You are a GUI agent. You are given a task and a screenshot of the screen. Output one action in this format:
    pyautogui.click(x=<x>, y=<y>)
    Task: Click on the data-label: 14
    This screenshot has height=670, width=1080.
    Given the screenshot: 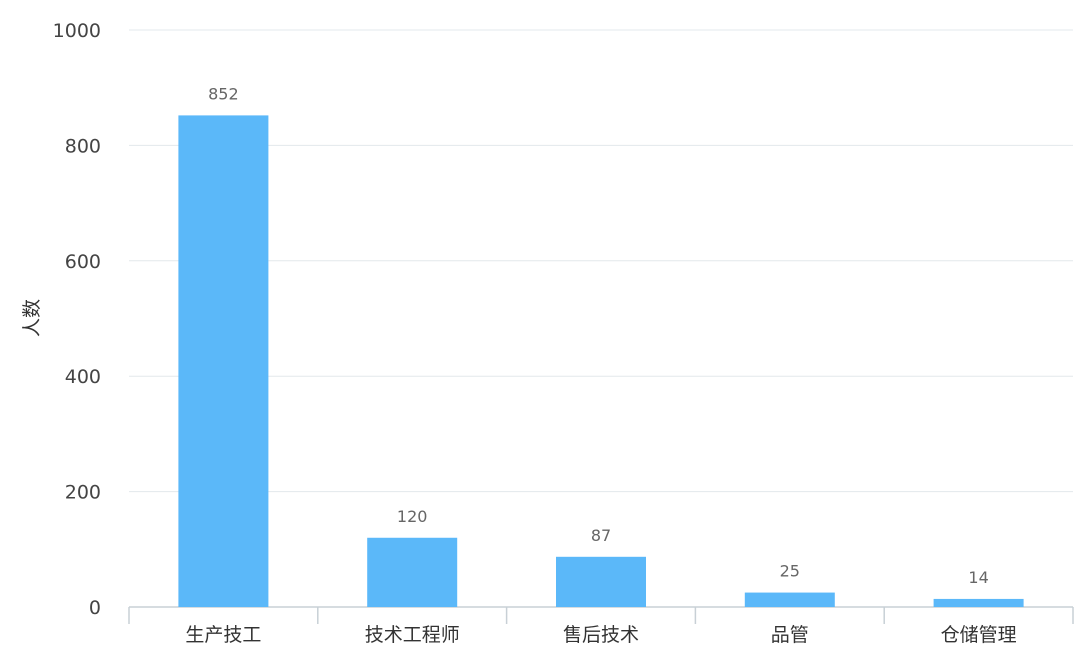 What is the action you would take?
    pyautogui.click(x=978, y=577)
    